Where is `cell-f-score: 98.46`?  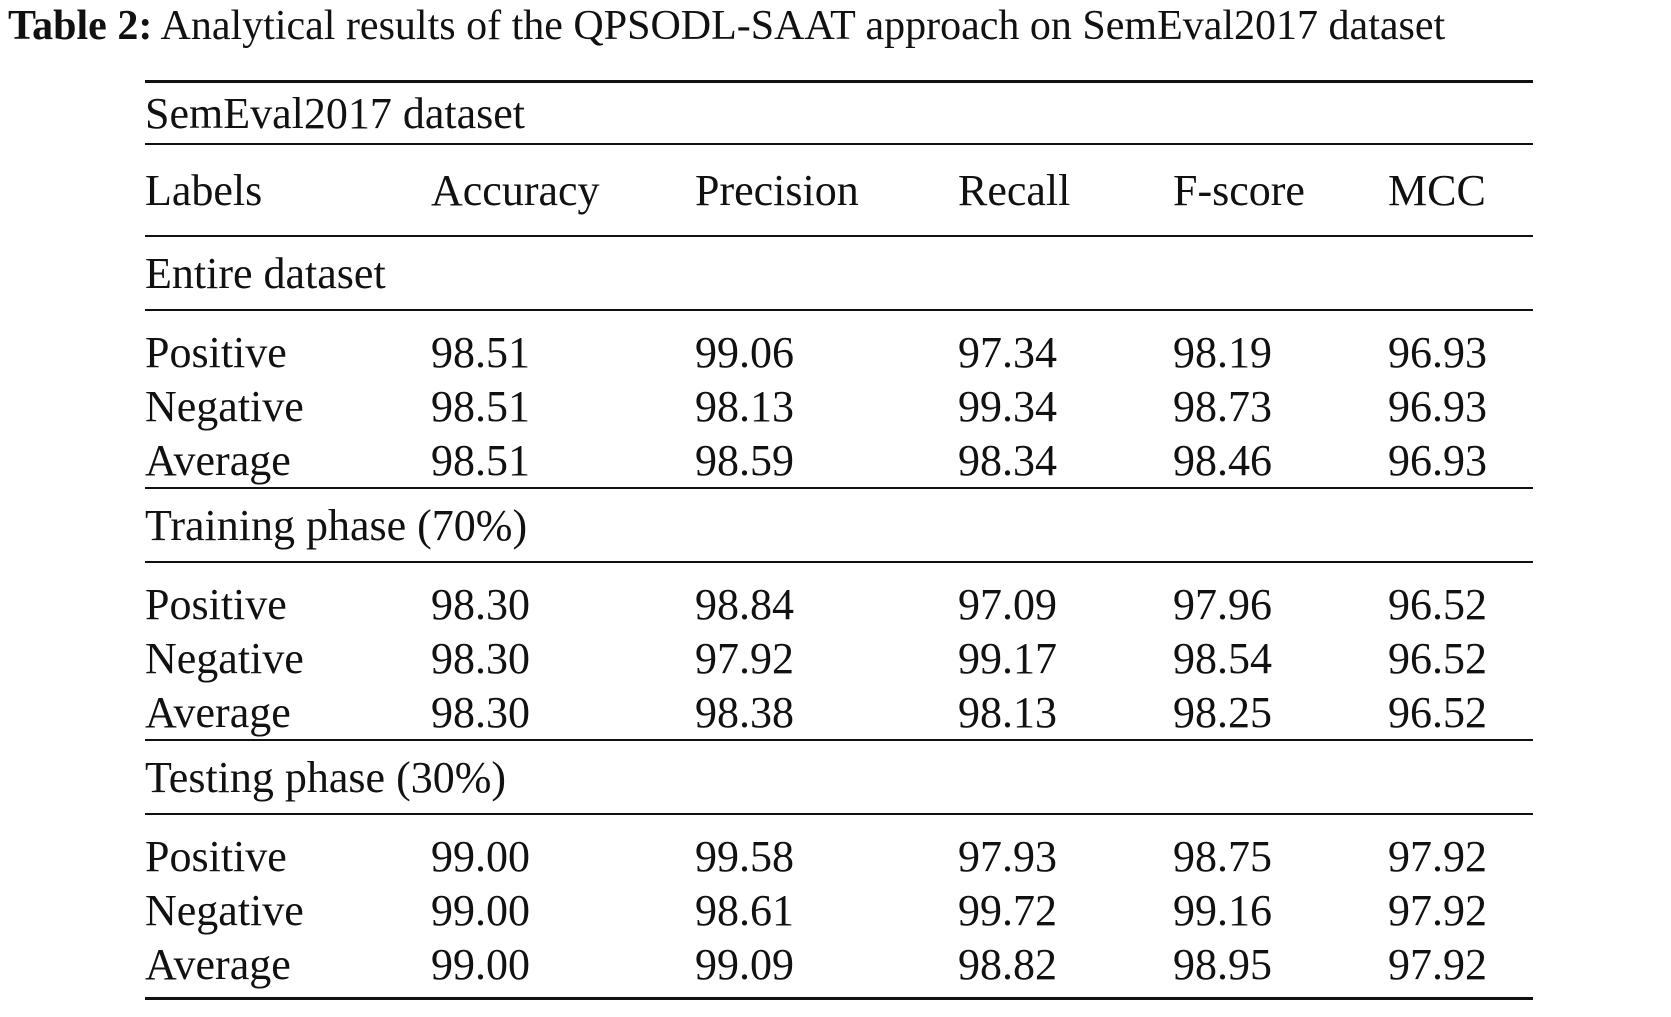
cell-f-score: 98.46 is located at coordinates (1222, 460).